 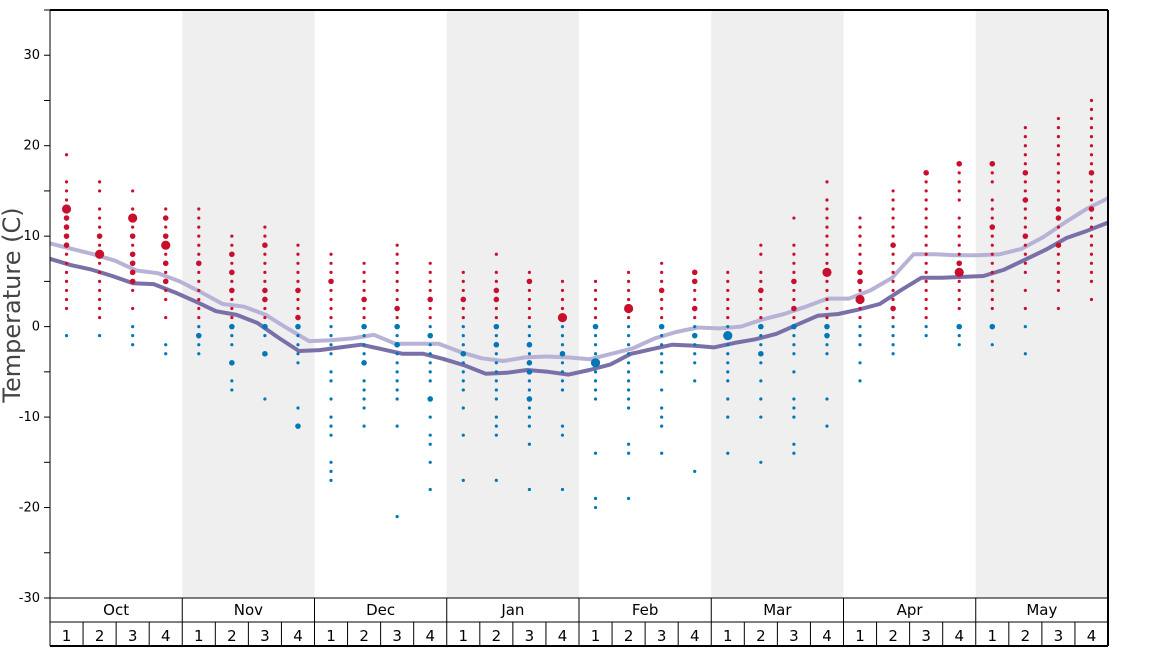 What do you see at coordinates (728, 636) in the screenshot?
I see `week-label: 1` at bounding box center [728, 636].